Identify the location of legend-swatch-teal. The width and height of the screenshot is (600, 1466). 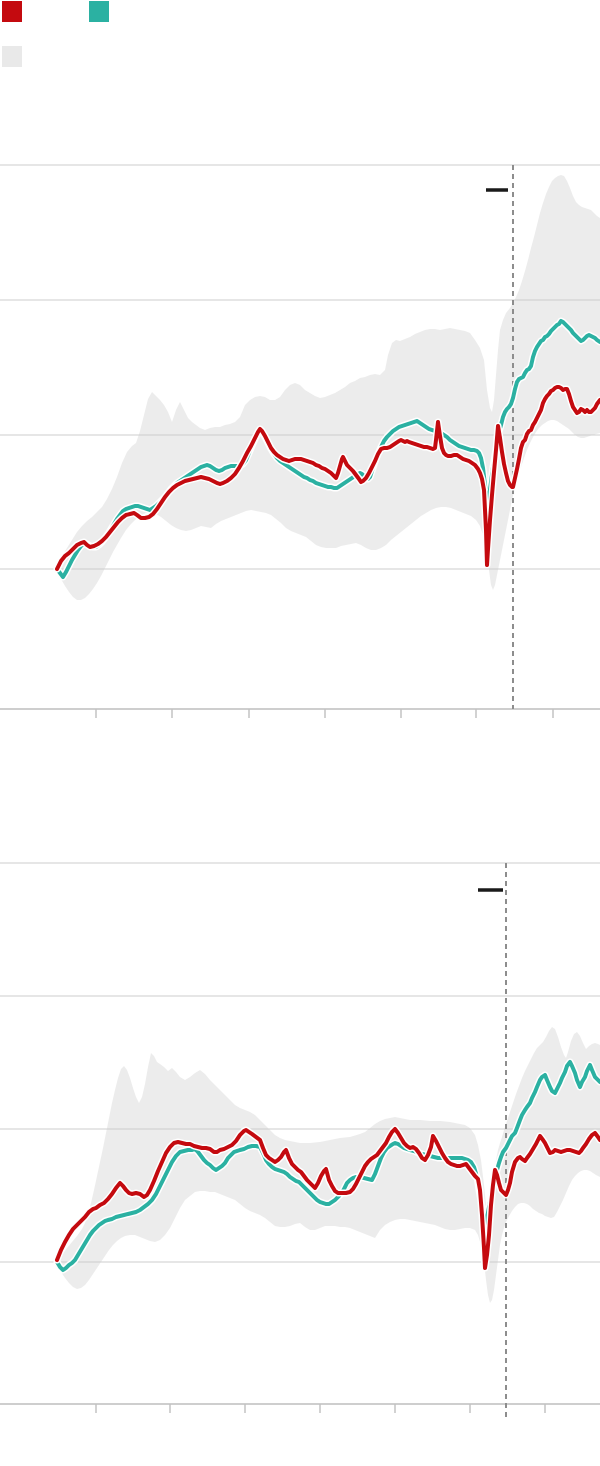
(99, 11).